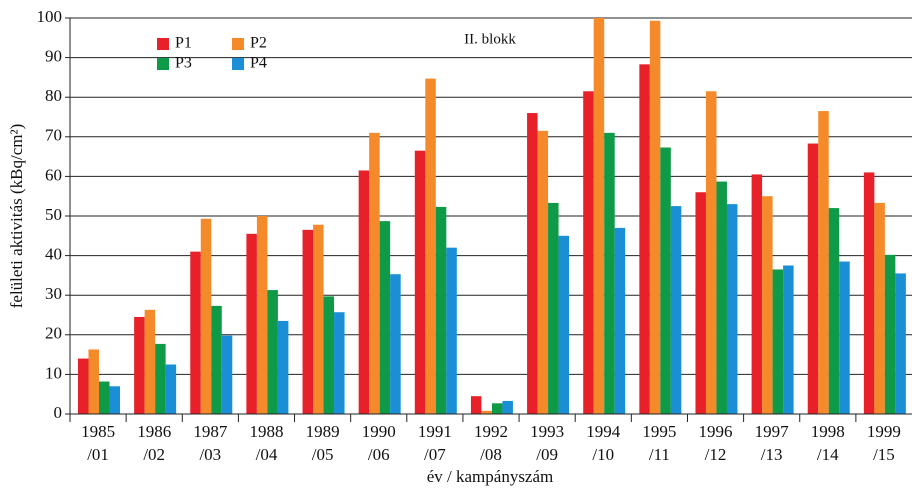  What do you see at coordinates (183, 63) in the screenshot?
I see `legend-label: P3` at bounding box center [183, 63].